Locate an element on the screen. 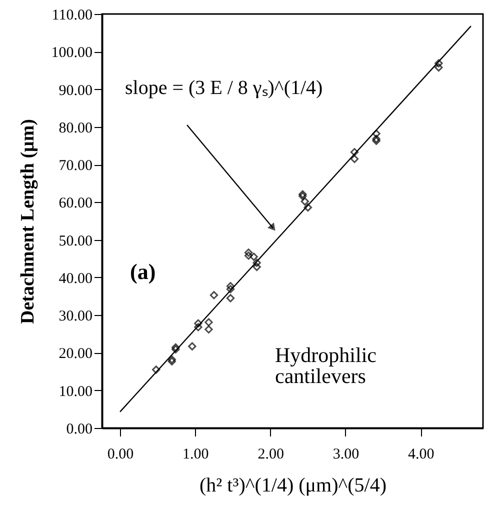  y-tick-label: 110.00 is located at coordinates (72, 16).